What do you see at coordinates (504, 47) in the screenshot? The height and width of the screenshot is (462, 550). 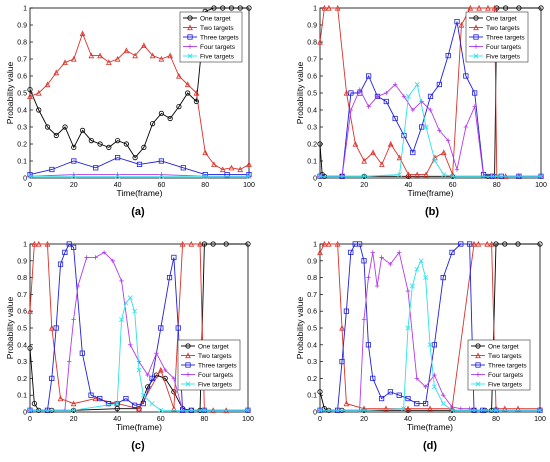 I see `legend-label: Four targets` at bounding box center [504, 47].